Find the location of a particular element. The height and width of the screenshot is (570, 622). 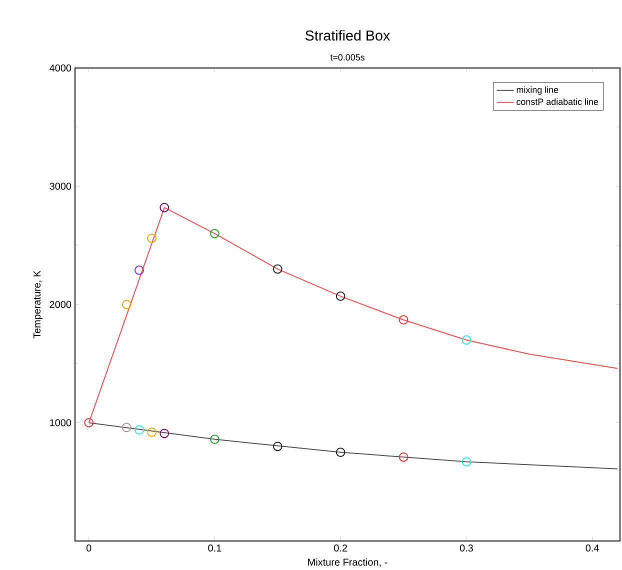

y-tick-label: 4000 is located at coordinates (61, 68).